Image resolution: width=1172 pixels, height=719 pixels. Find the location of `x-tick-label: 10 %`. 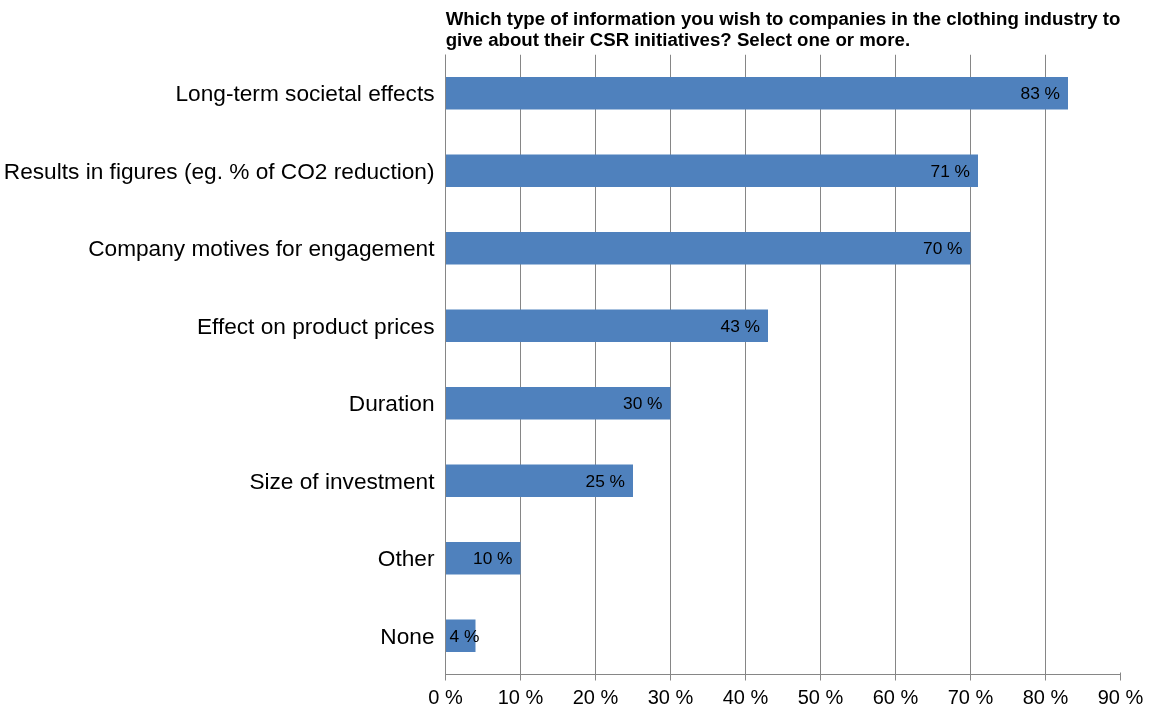

x-tick-label: 10 % is located at coordinates (520, 696).